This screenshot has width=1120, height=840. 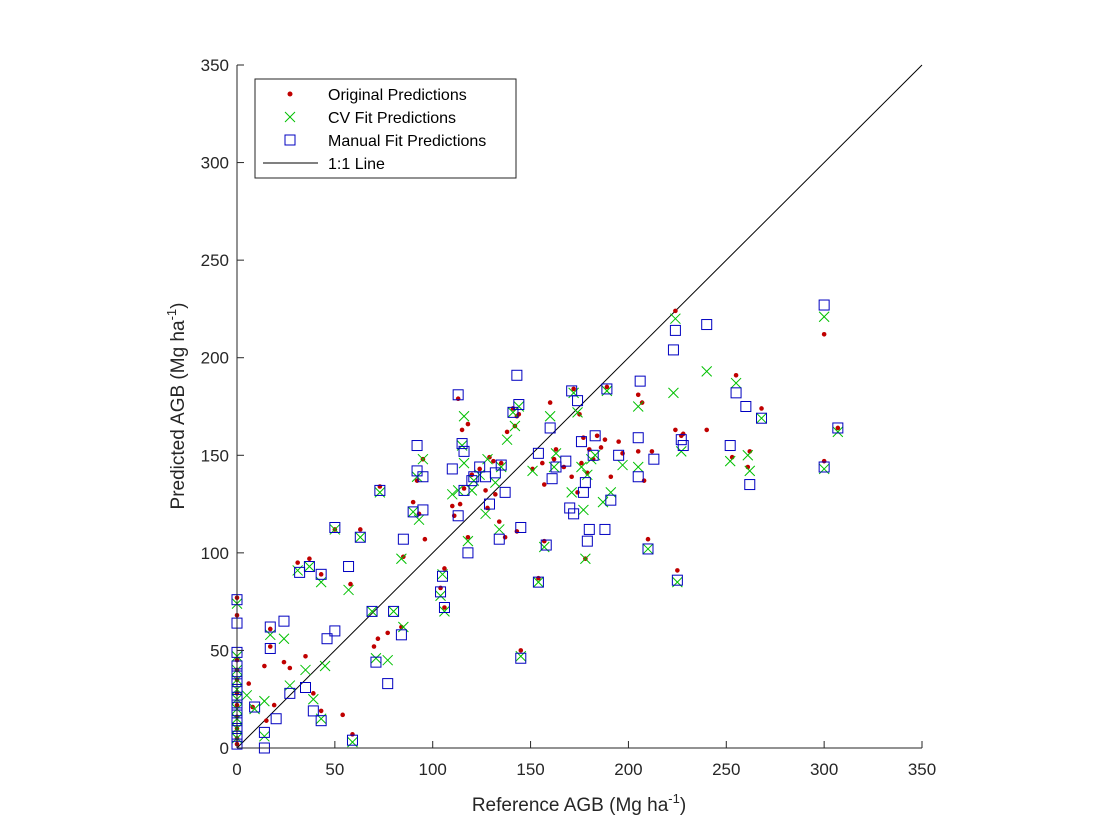 What do you see at coordinates (215, 358) in the screenshot?
I see `y-tick-label: 200` at bounding box center [215, 358].